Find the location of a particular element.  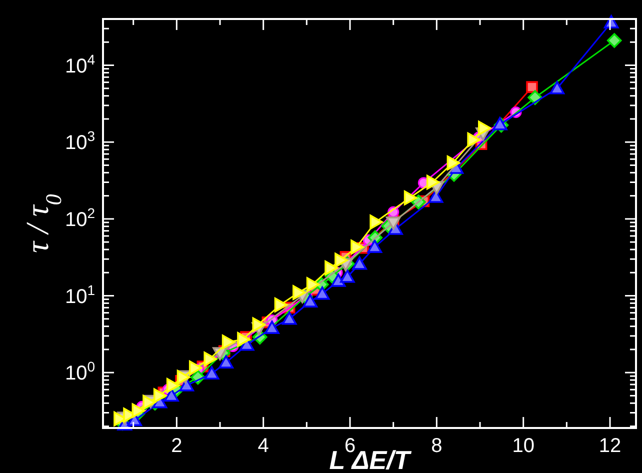

x-tick-label: 10 is located at coordinates (523, 446).